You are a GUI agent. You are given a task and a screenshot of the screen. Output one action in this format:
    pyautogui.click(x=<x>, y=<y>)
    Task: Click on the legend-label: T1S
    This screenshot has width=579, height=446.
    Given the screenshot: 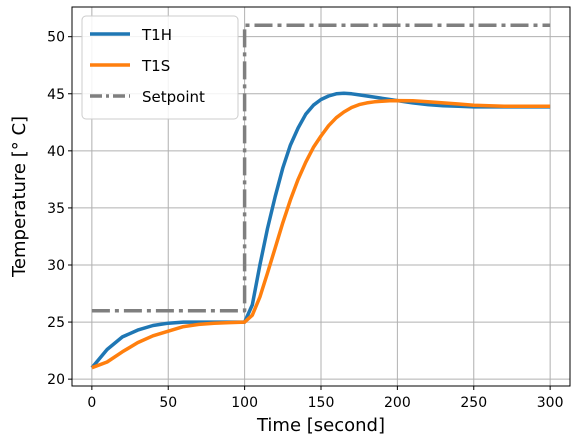 What is the action you would take?
    pyautogui.click(x=155, y=66)
    